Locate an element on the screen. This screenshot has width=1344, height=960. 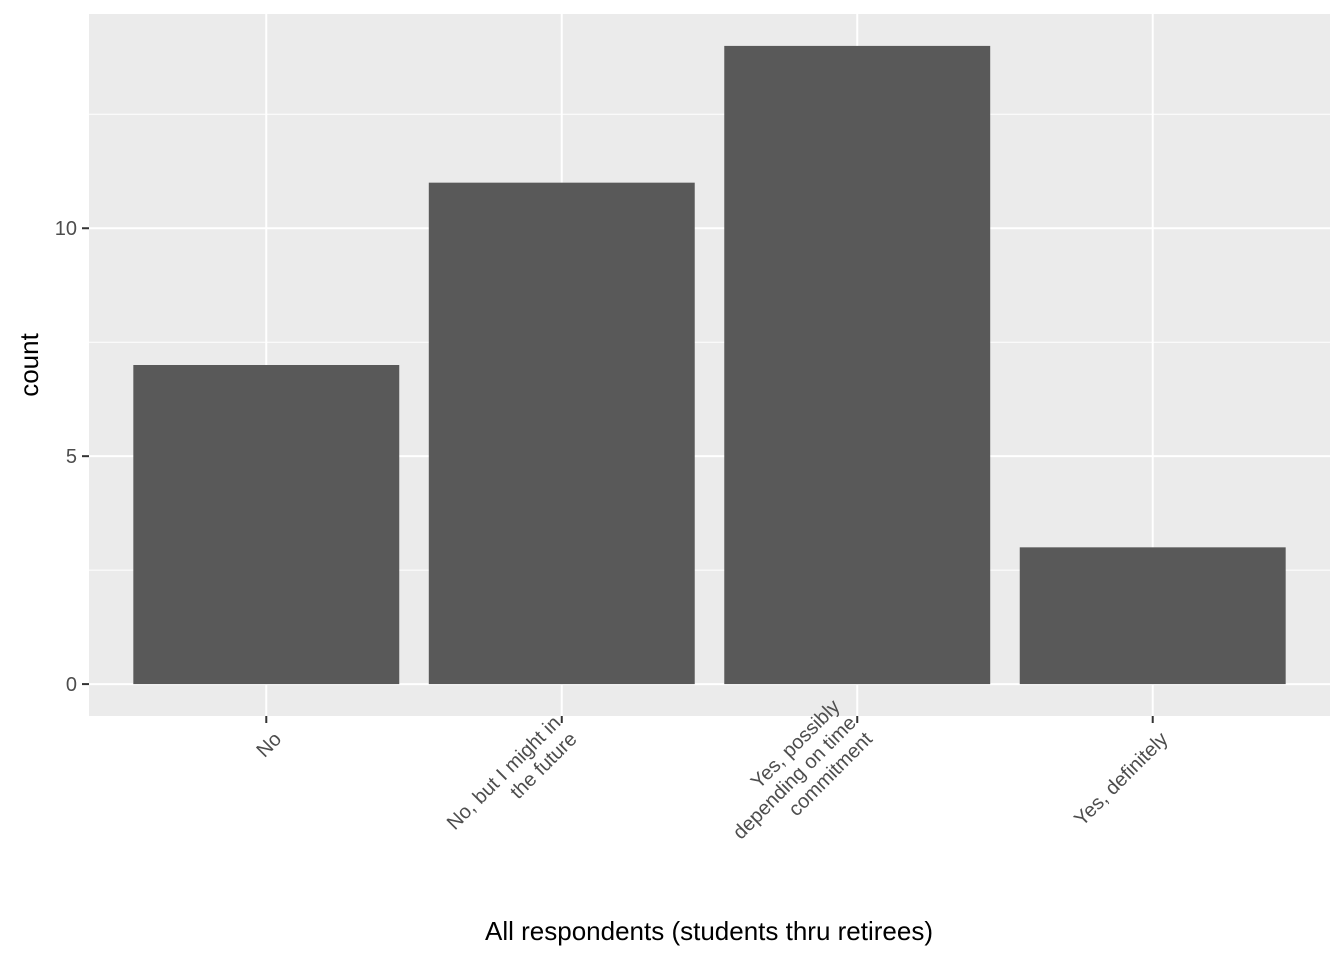
x-axis-title: All respondents (students thru retirees) is located at coordinates (709, 931).